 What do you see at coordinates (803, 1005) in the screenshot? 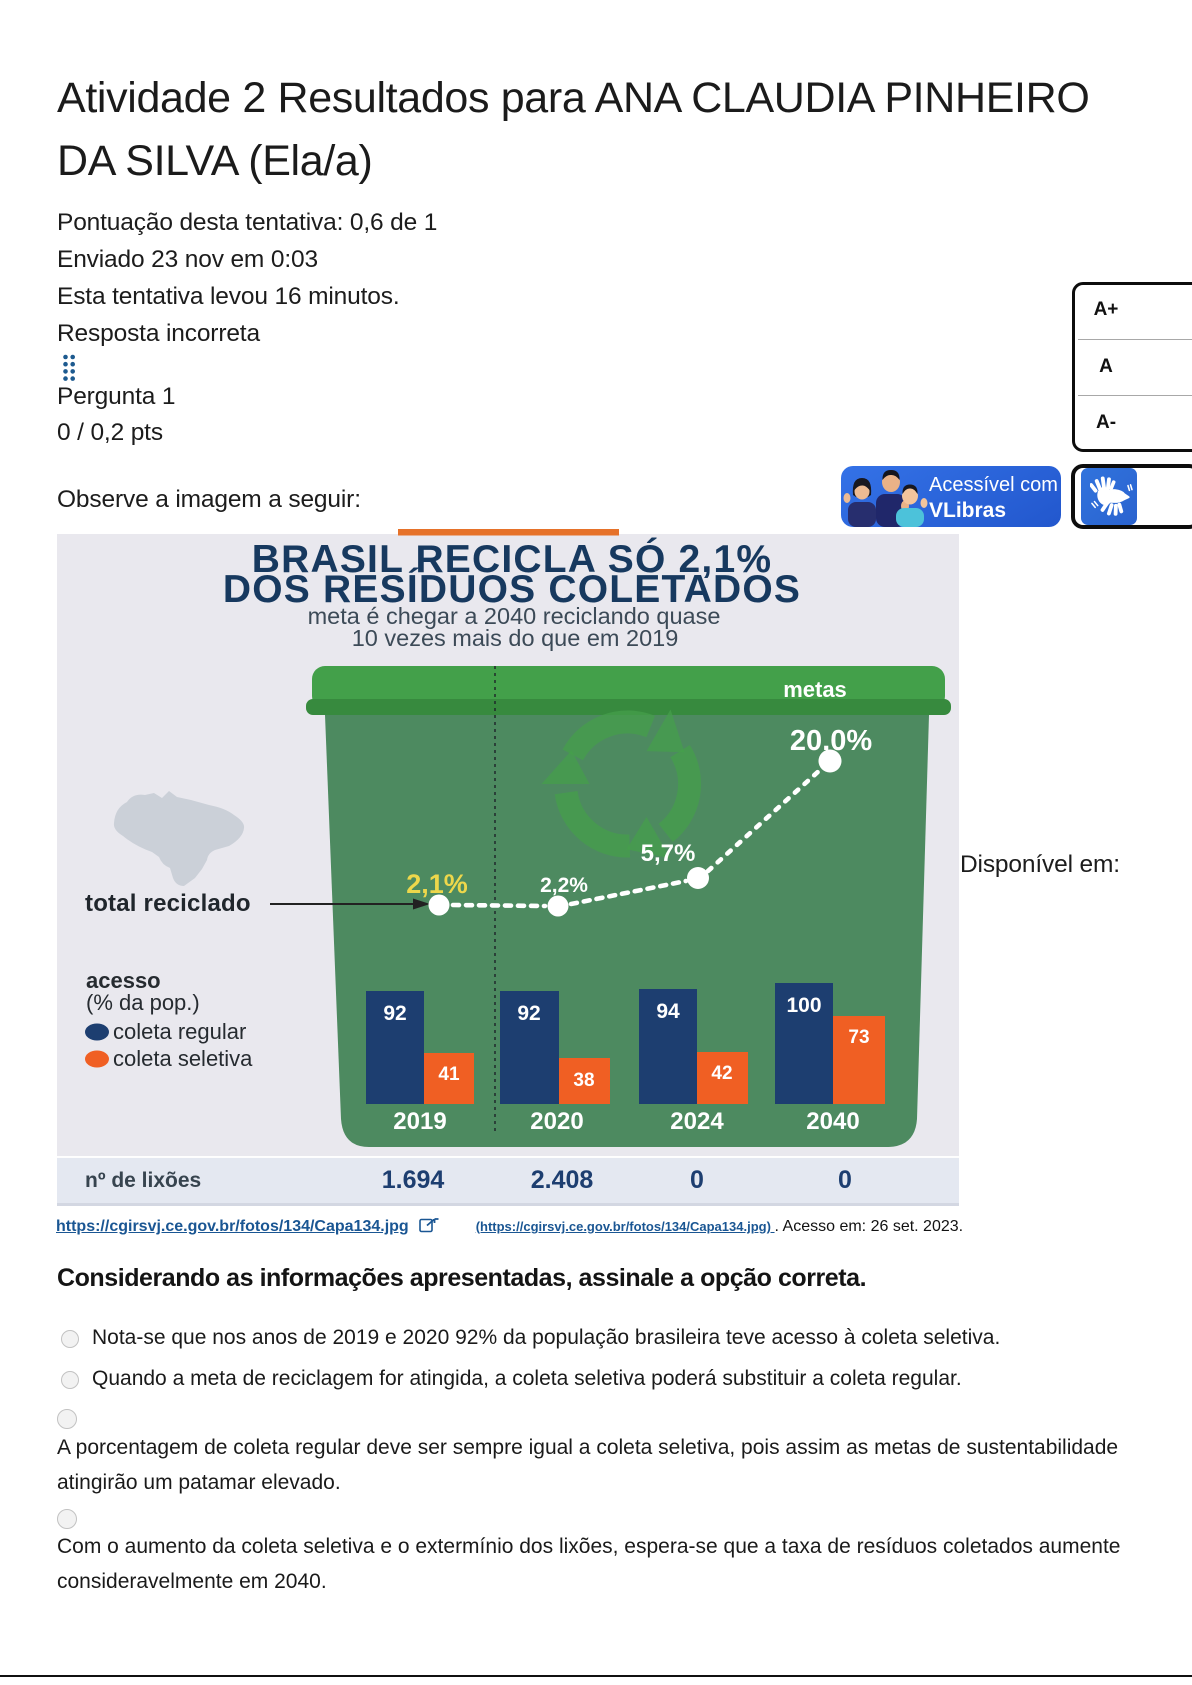
I see `svg-text: 100` at bounding box center [803, 1005].